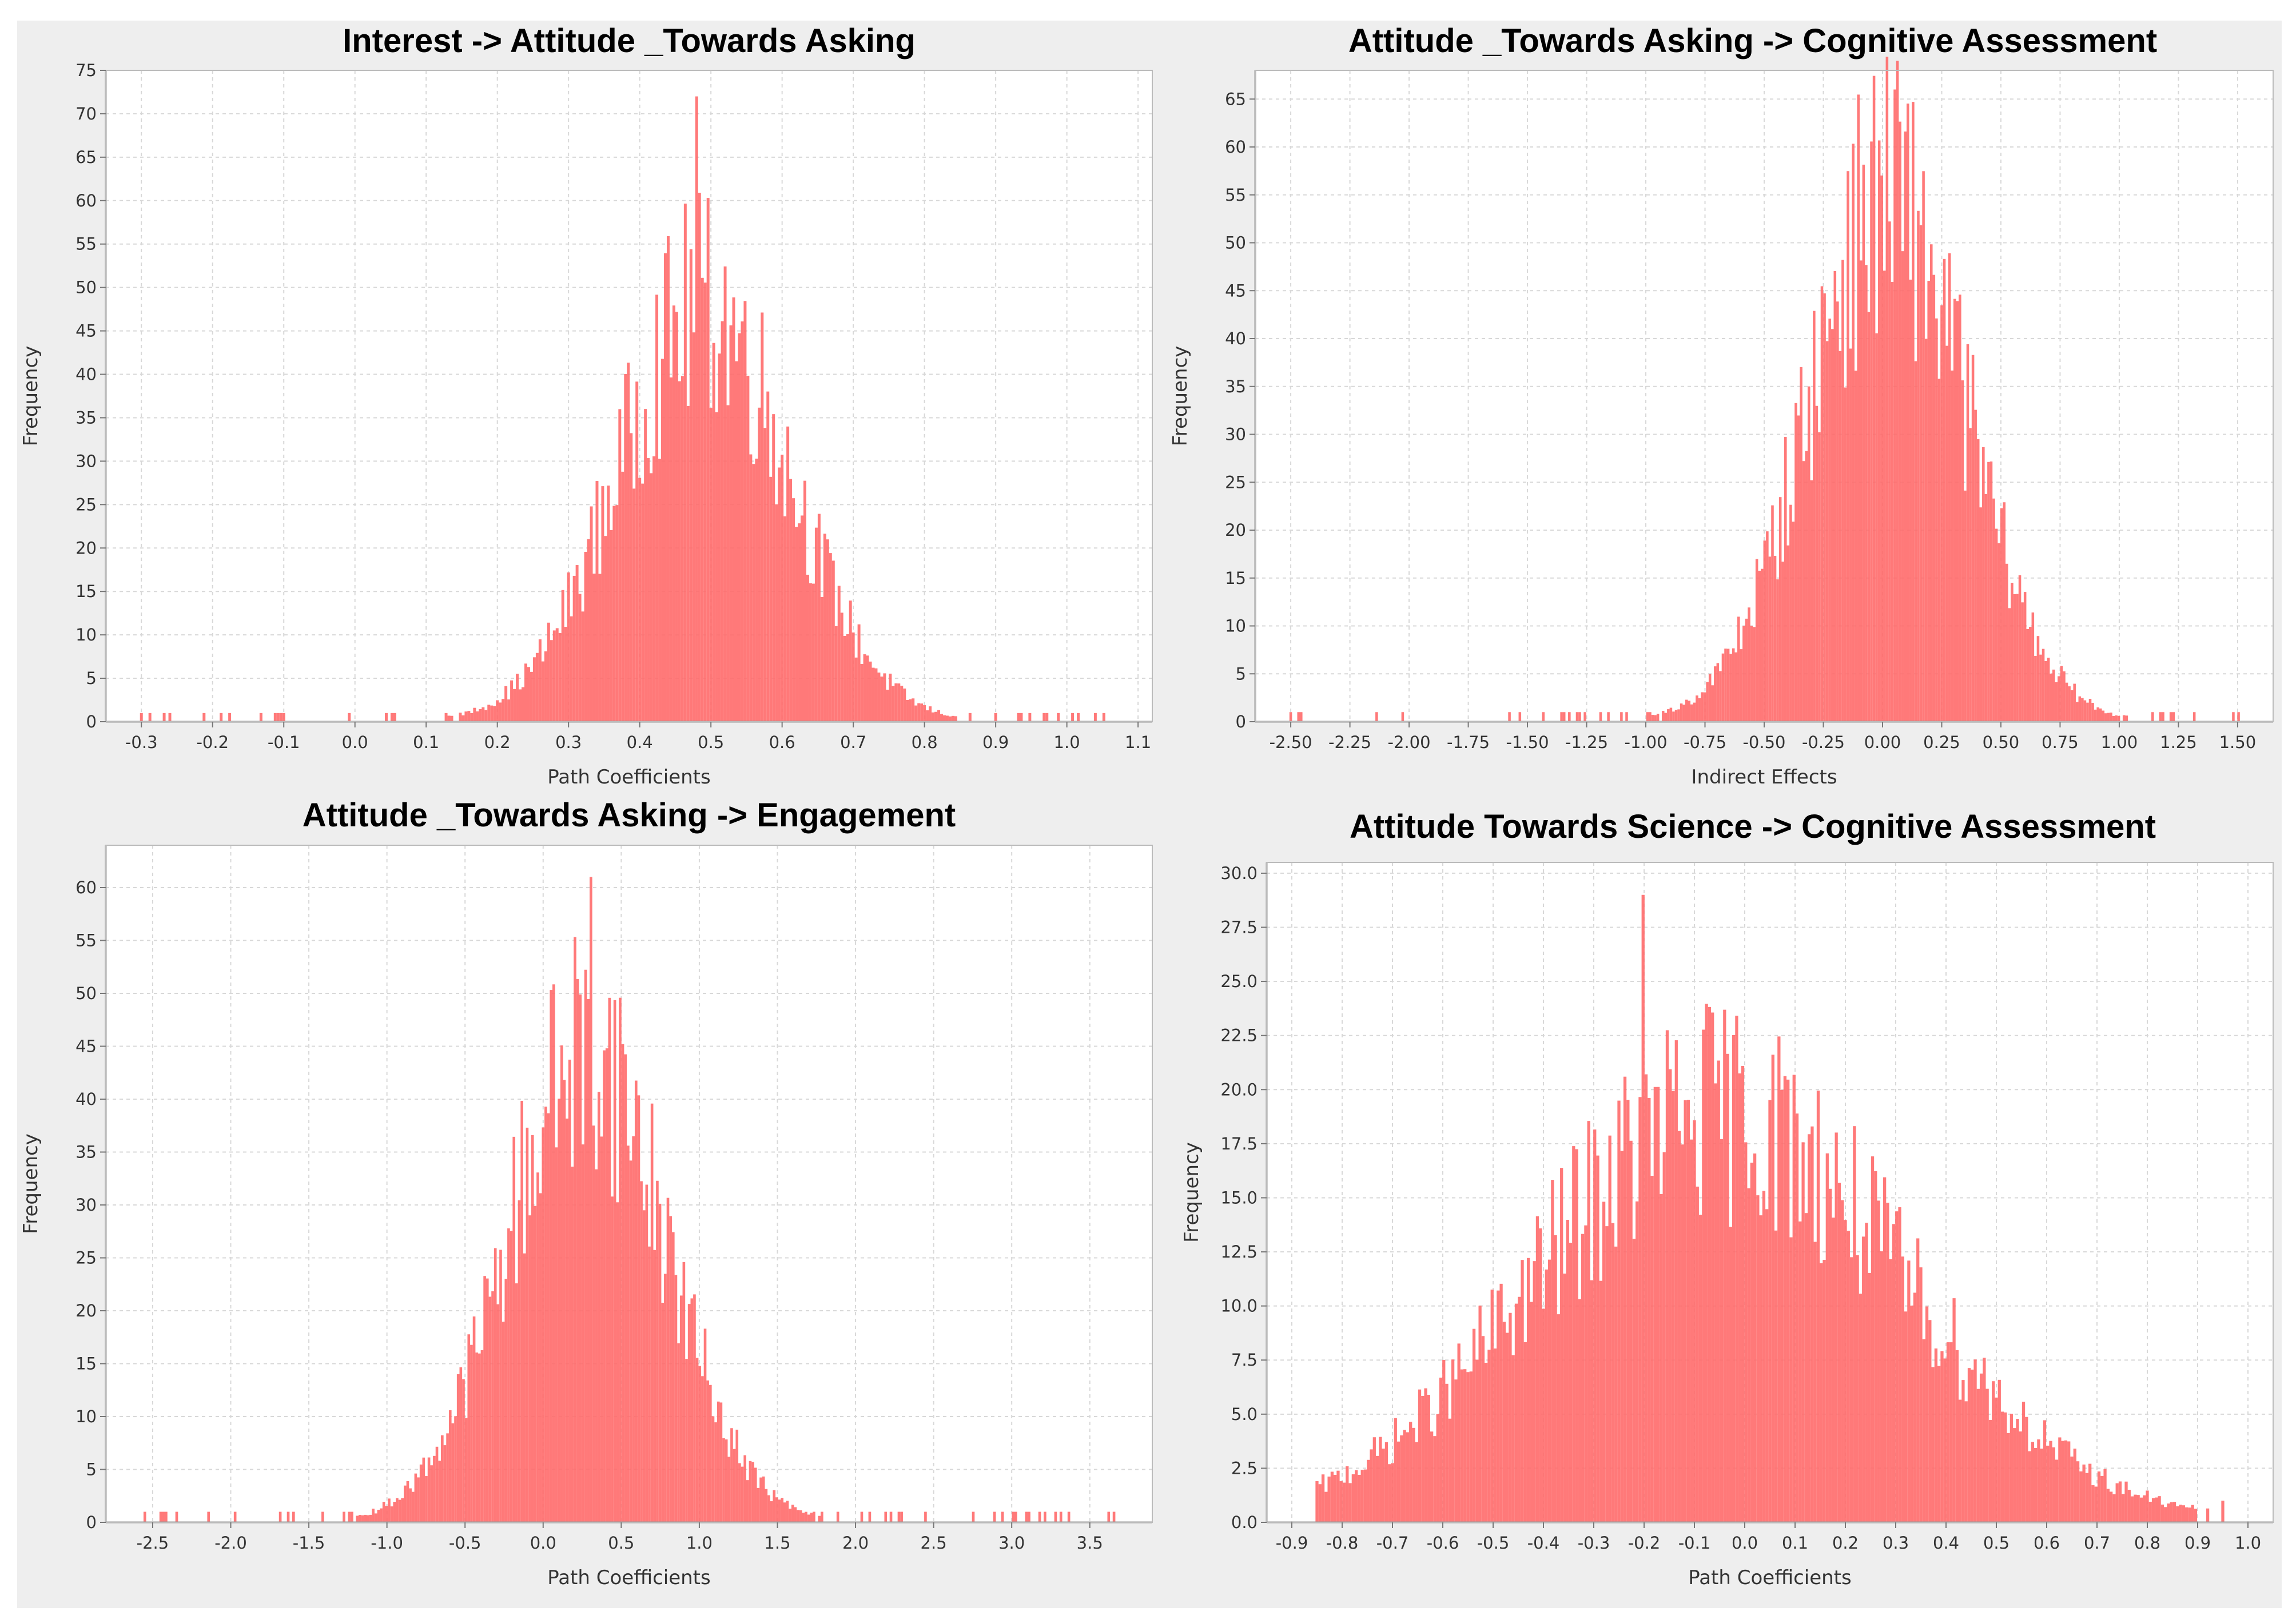 The width and height of the screenshot is (2296, 1623). I want to click on y-tick-label: 75, so click(86, 70).